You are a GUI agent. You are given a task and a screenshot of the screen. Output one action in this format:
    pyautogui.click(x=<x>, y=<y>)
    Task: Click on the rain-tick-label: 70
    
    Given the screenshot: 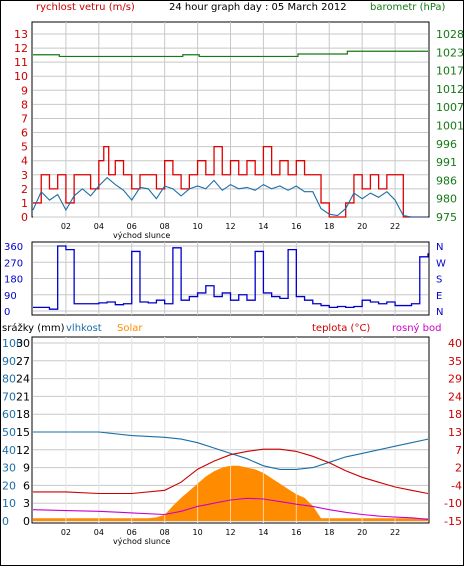 What is the action you would take?
    pyautogui.click(x=9, y=396)
    